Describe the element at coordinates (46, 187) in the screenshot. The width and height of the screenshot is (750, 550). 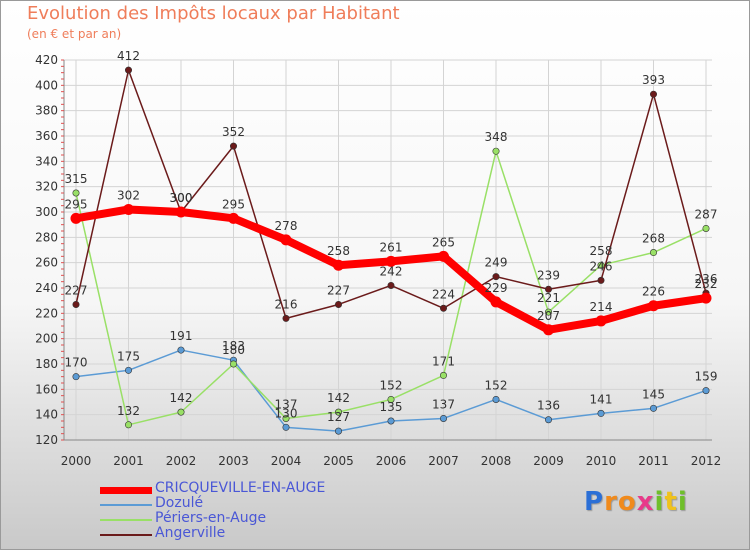
I see `y-tick-label: 320` at that location.